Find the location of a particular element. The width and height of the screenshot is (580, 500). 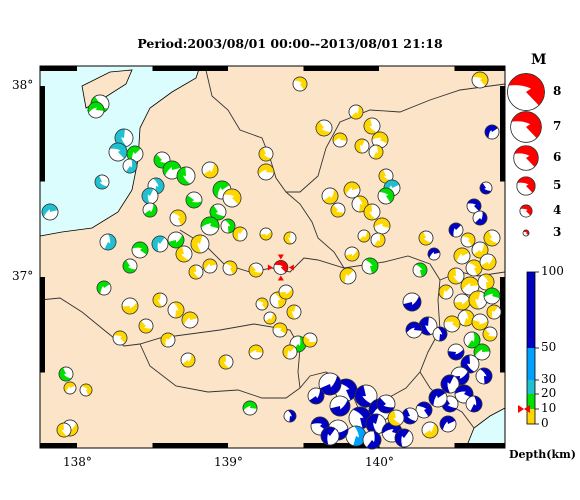

depth-scale-label: Depth(km) is located at coordinates (542, 454).